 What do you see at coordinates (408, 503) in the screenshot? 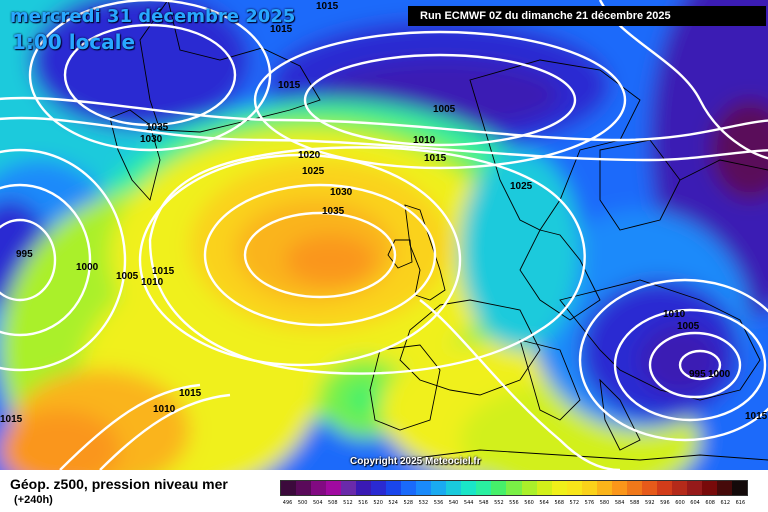
I see `legend-label: 528` at bounding box center [408, 503].